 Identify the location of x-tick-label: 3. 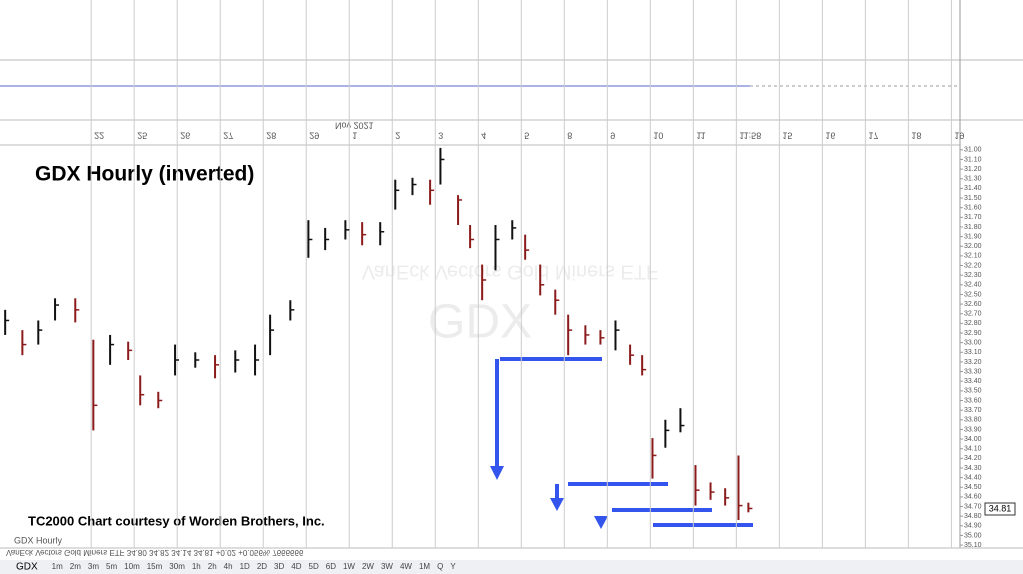
(440, 135).